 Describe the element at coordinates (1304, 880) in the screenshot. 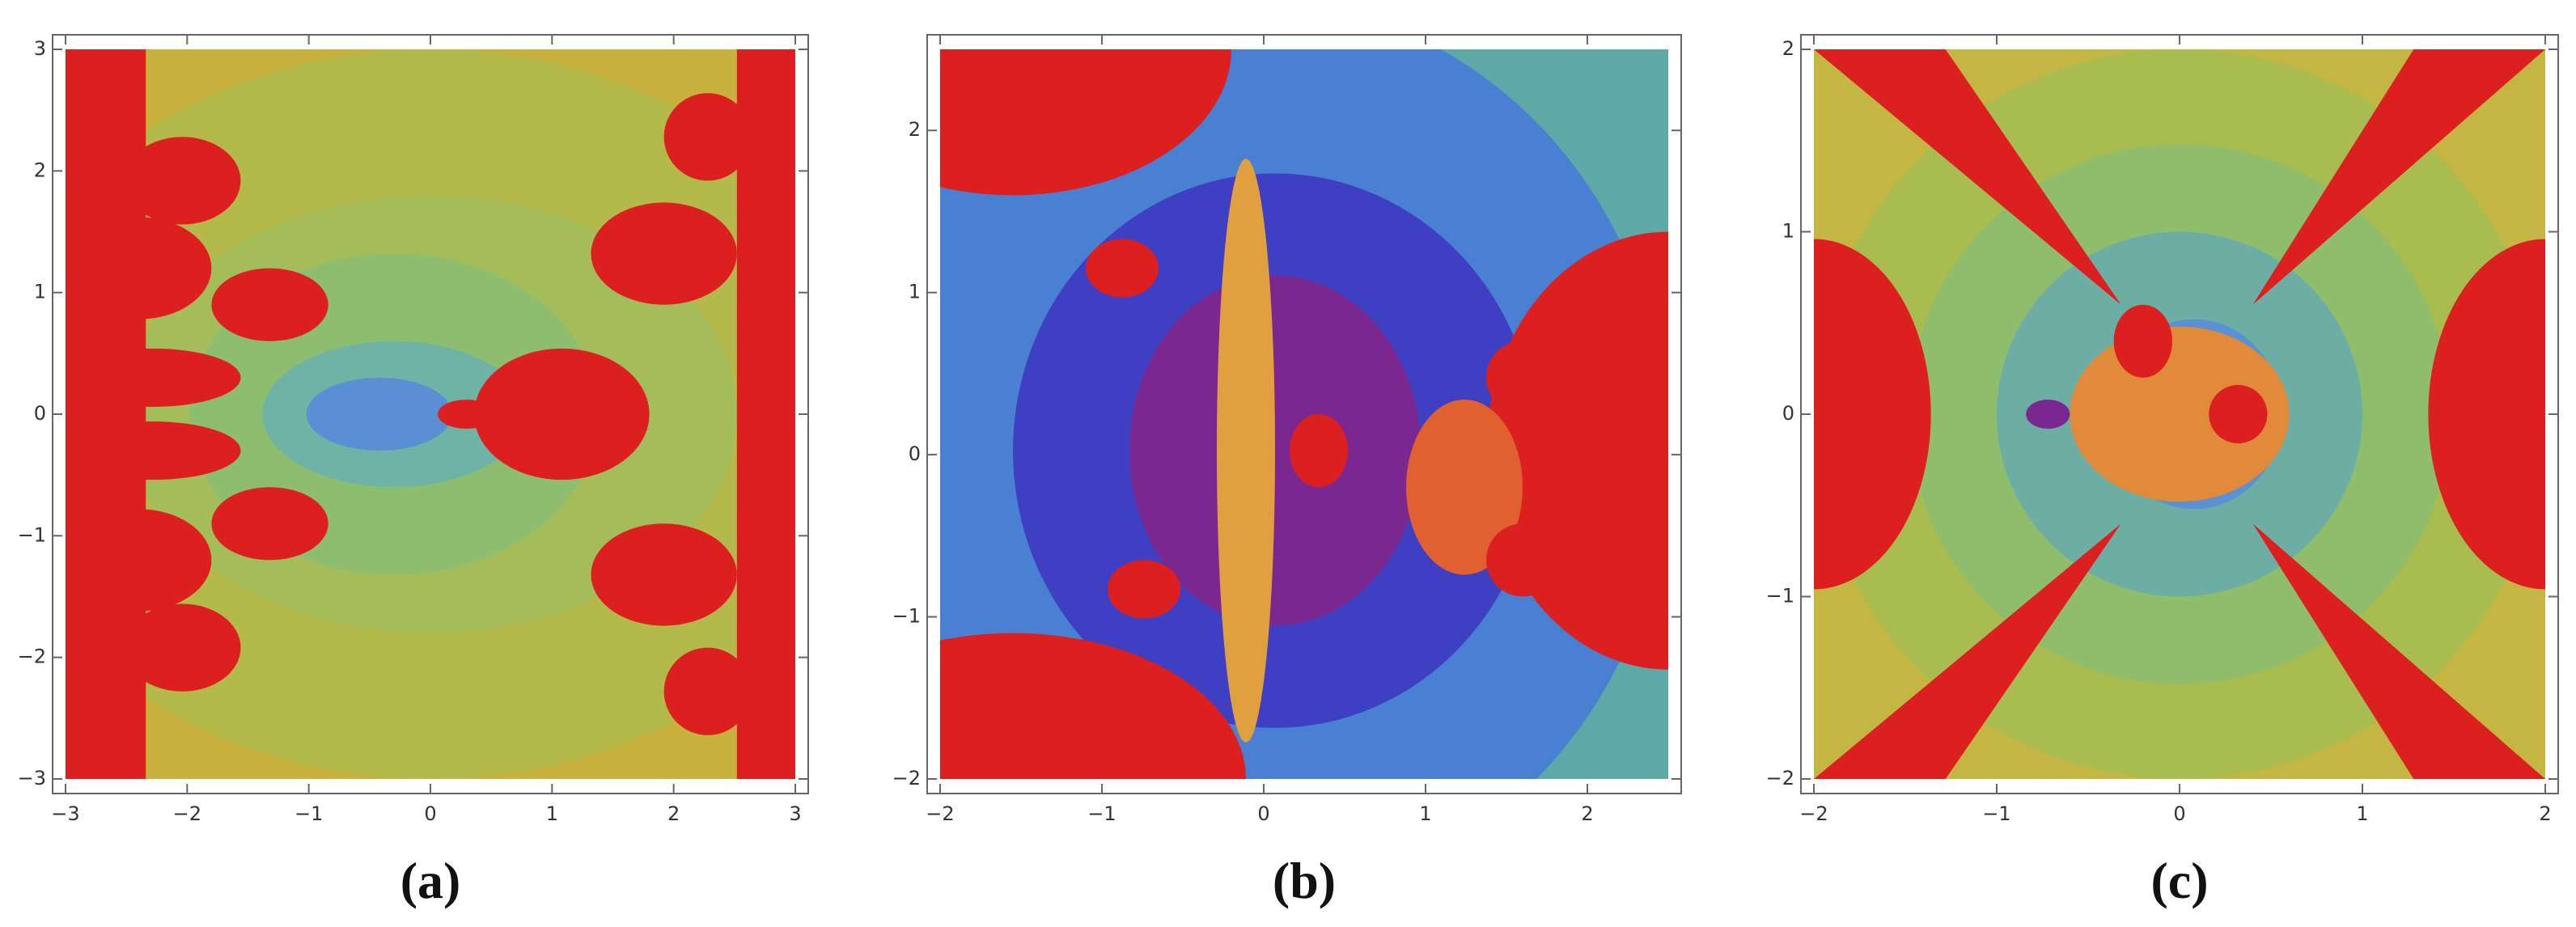

I see `caption: (b)` at that location.